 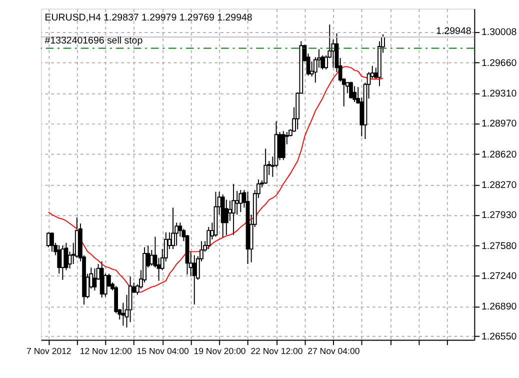 What do you see at coordinates (106, 351) in the screenshot?
I see `x-tick-label: 12 Nov 12:00` at bounding box center [106, 351].